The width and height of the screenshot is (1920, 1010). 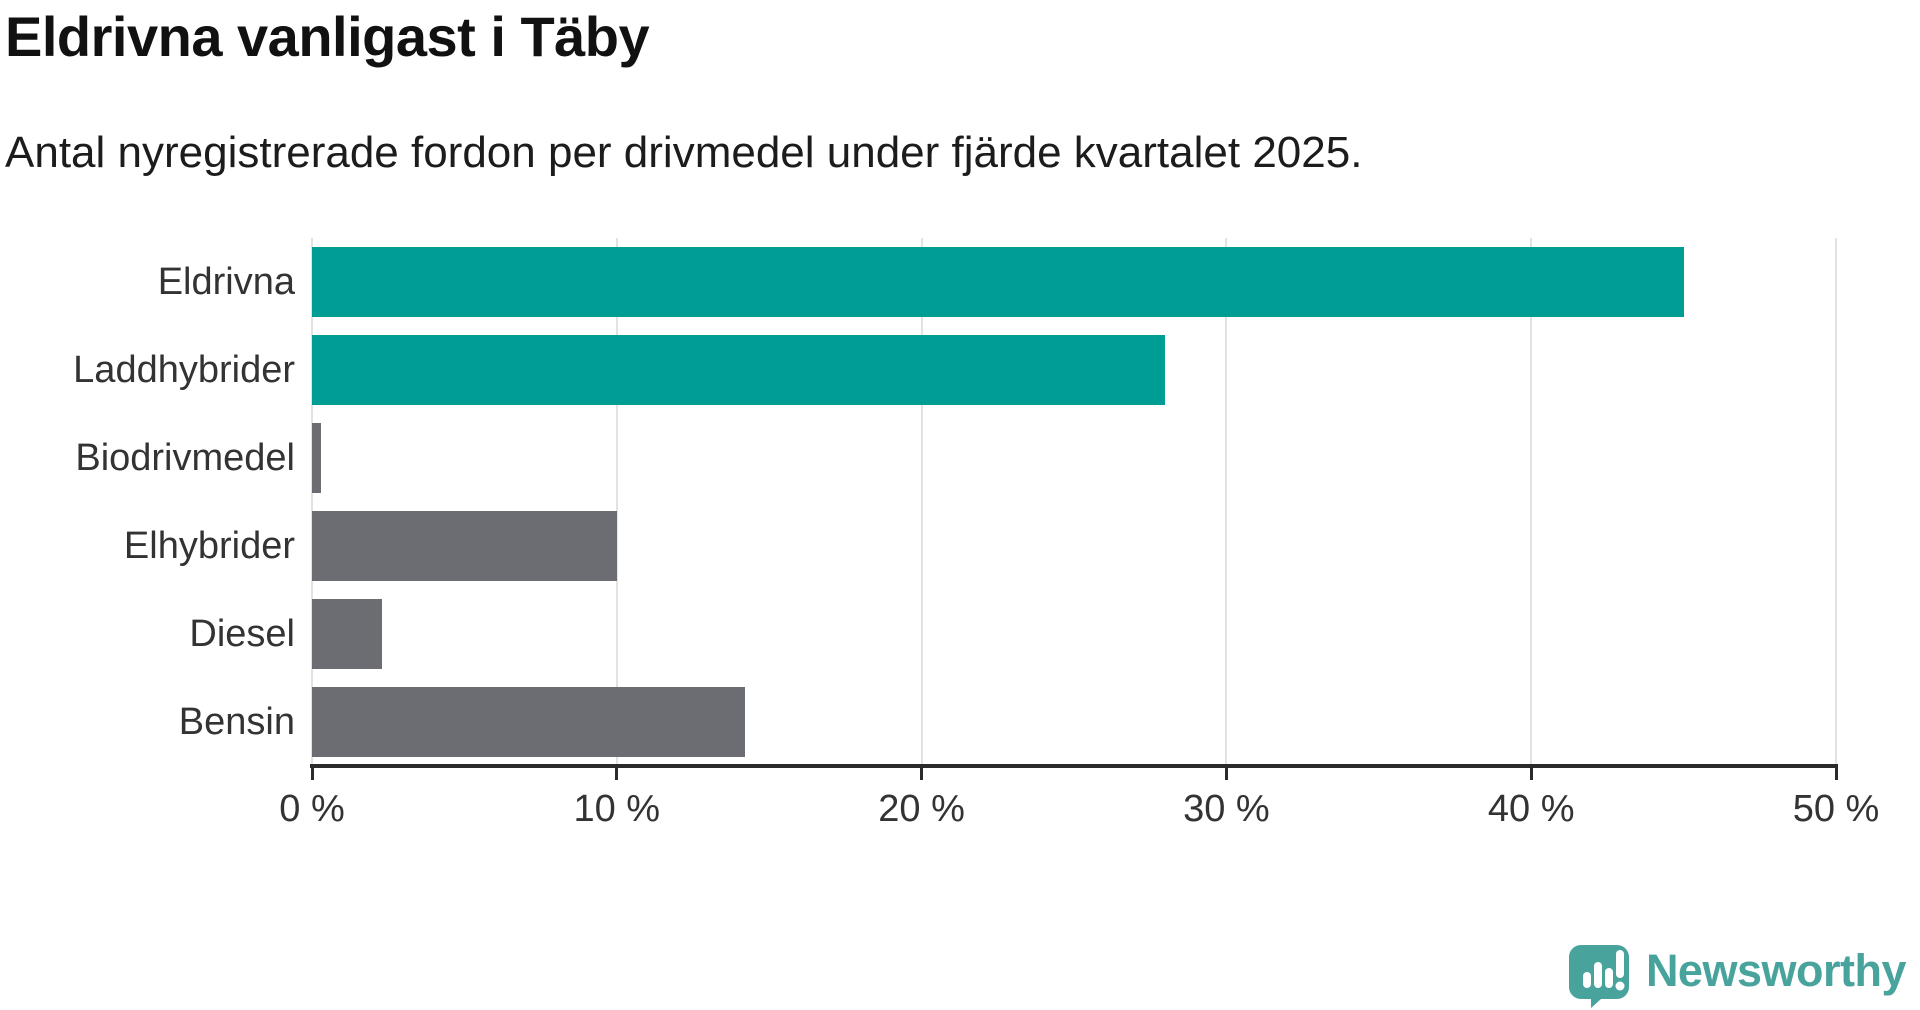 What do you see at coordinates (464, 546) in the screenshot?
I see `bar-elhybrider` at bounding box center [464, 546].